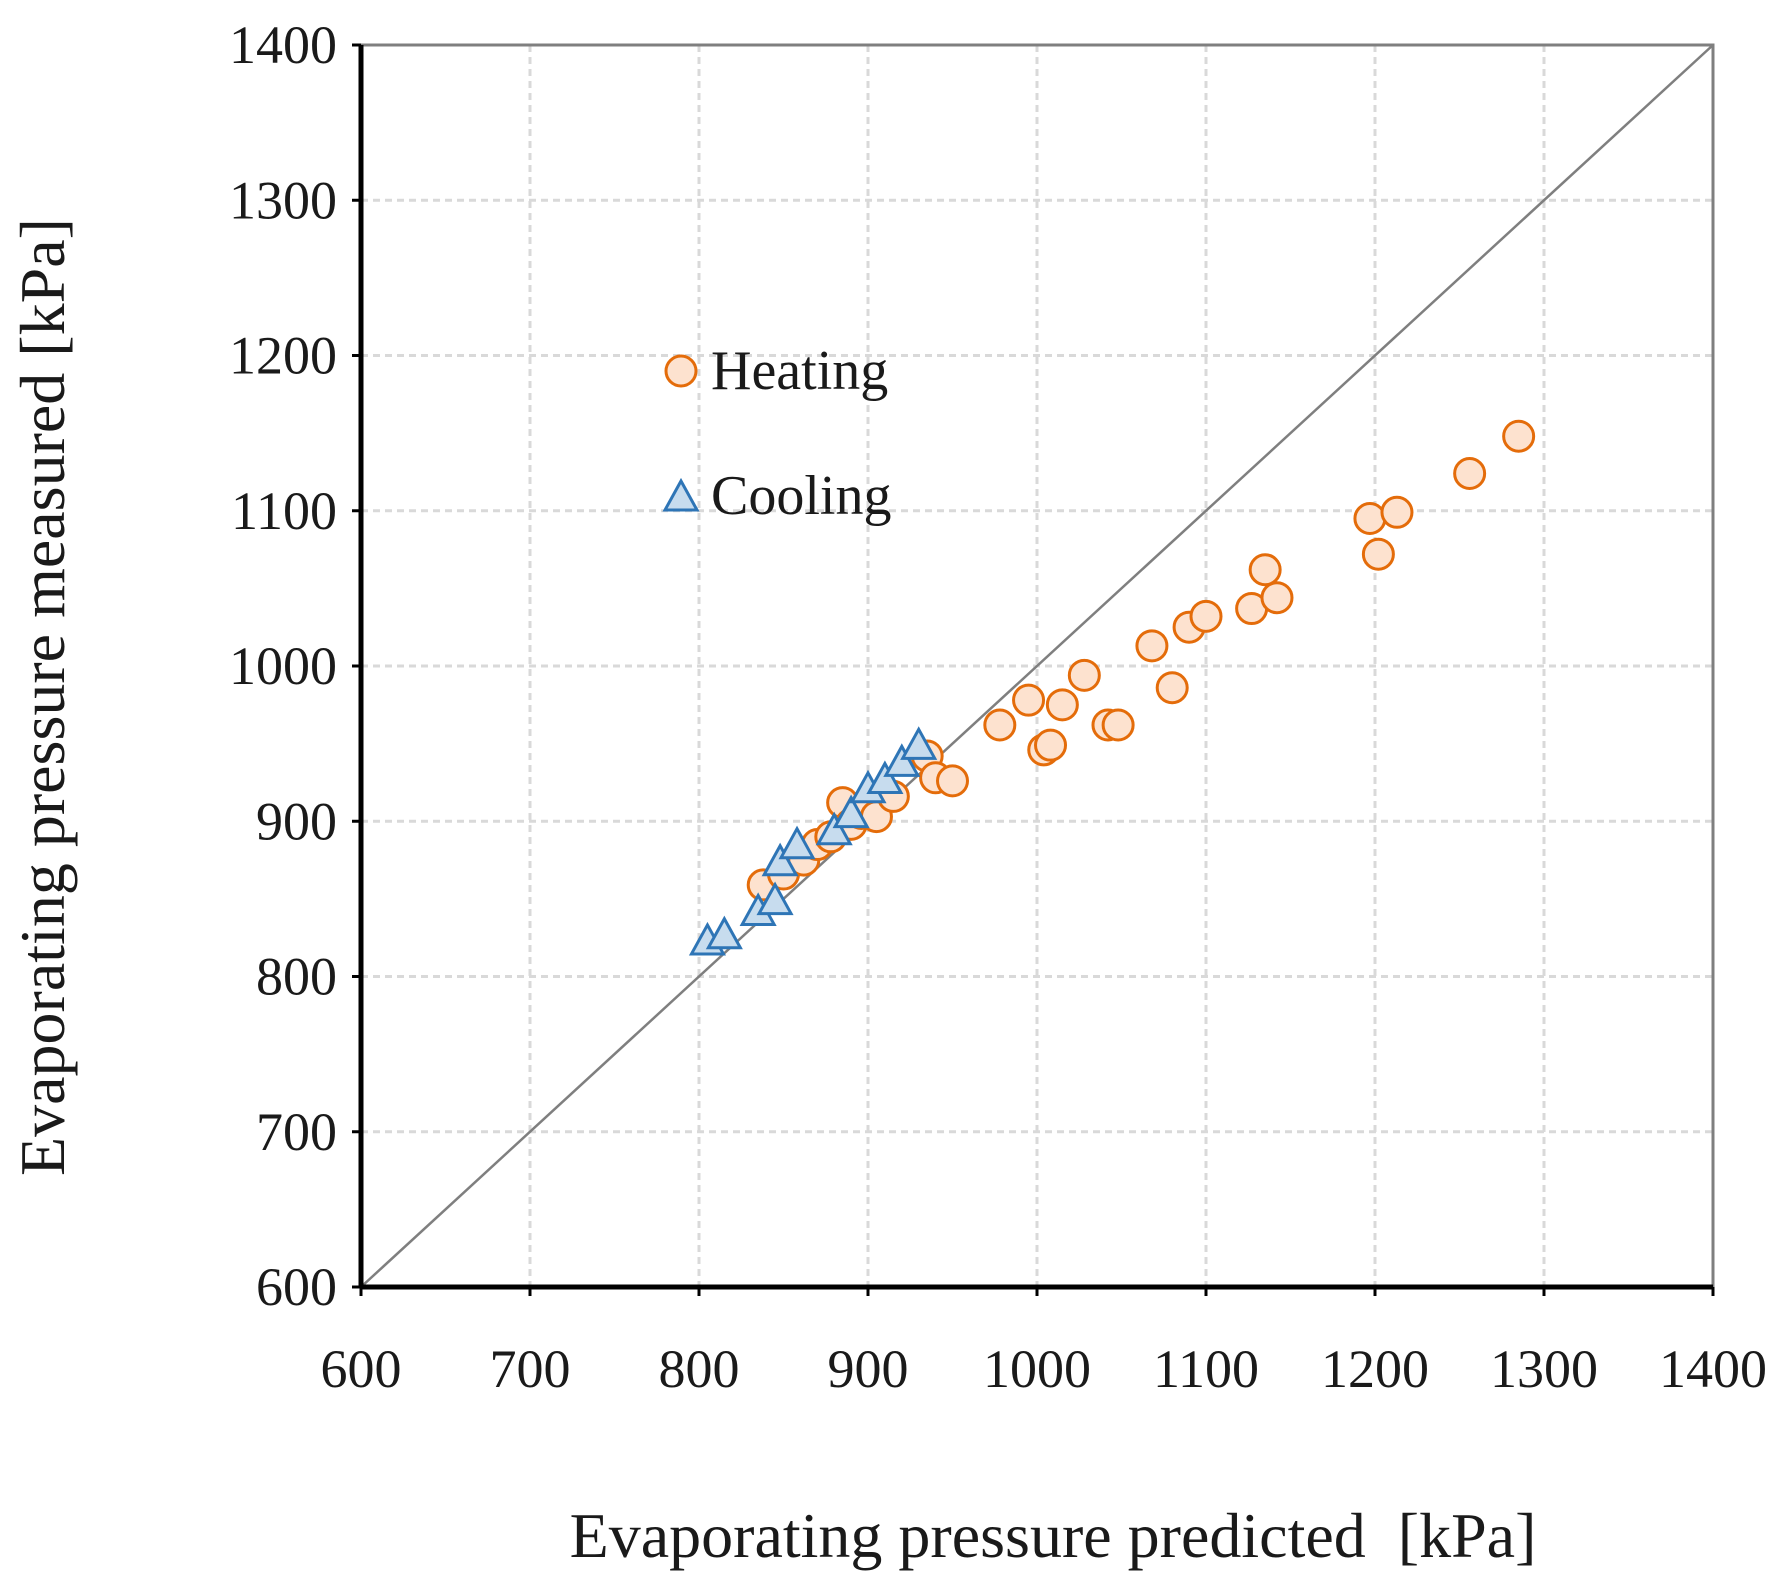 This screenshot has height=1587, width=1787. Describe the element at coordinates (283, 45) in the screenshot. I see `y-tick-label-1400: 1400` at that location.